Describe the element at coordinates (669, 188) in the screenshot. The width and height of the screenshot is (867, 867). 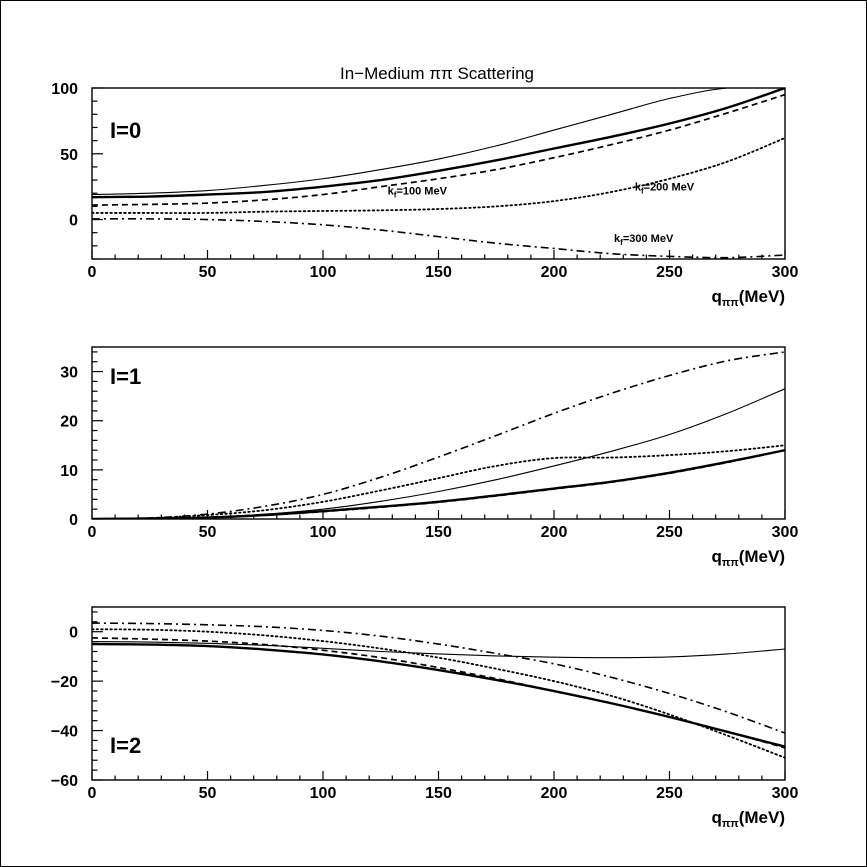
I see `annotation-rest: =200 MeV` at that location.